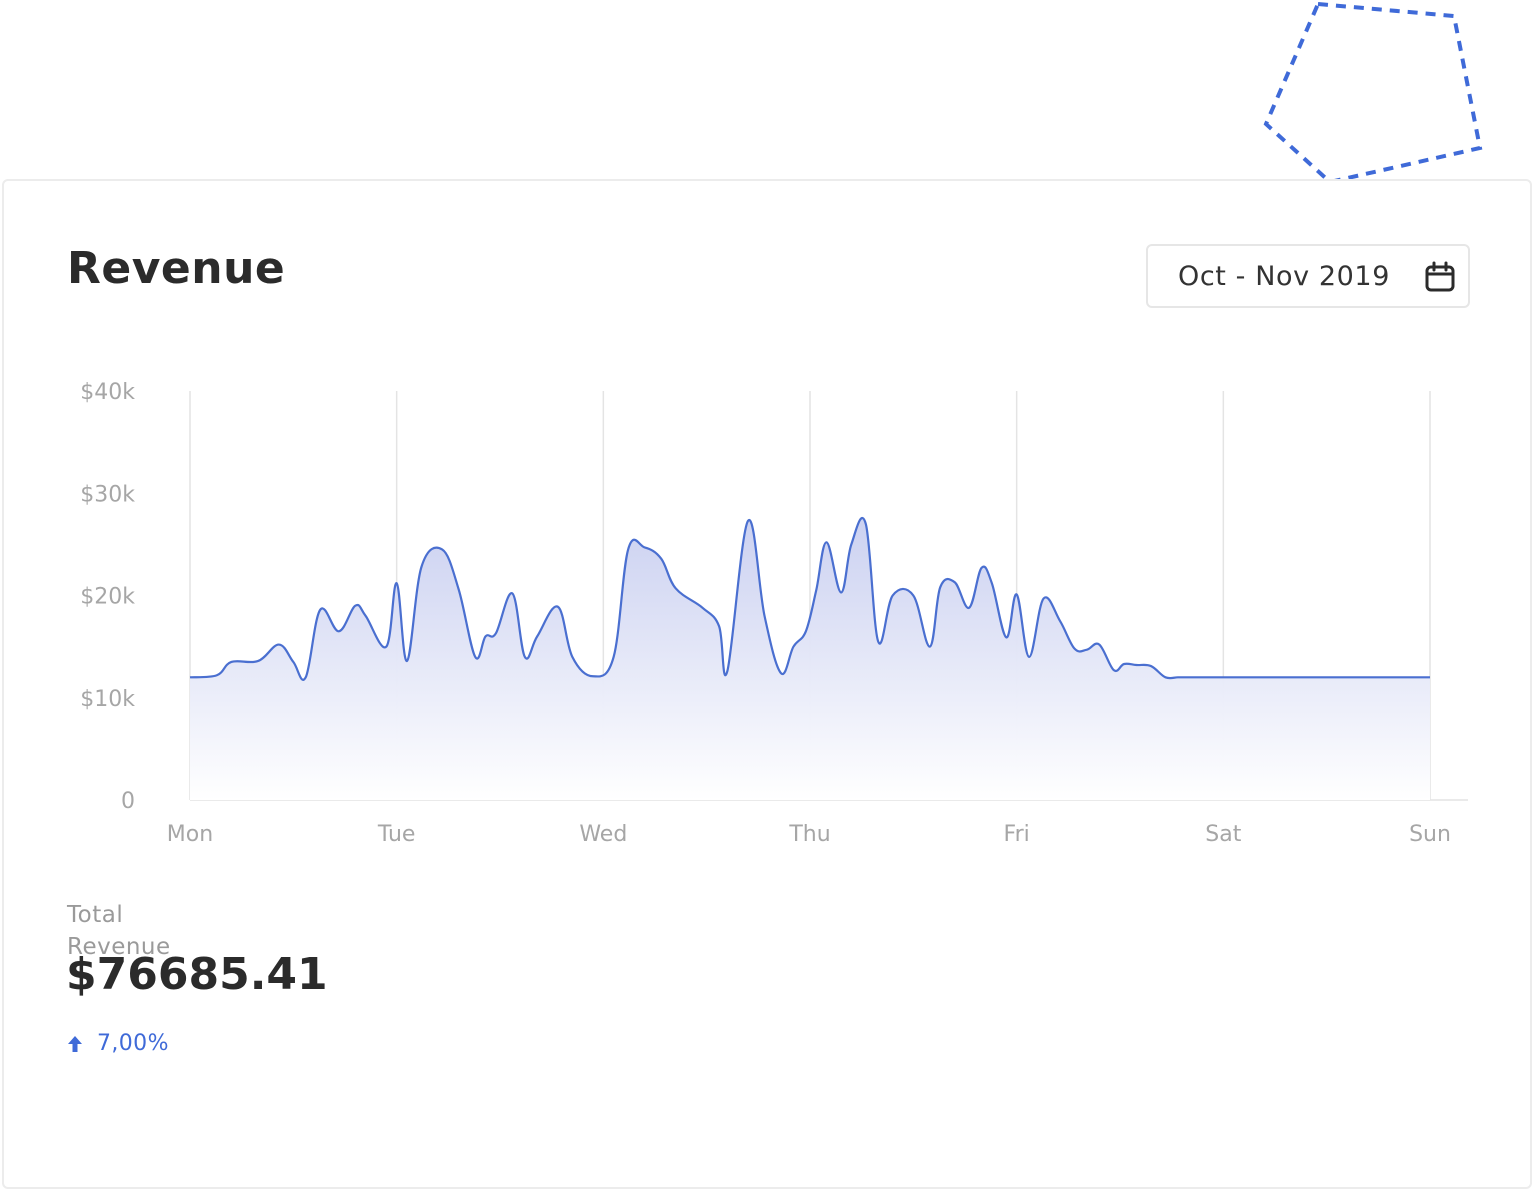 The image size is (1536, 1195). What do you see at coordinates (1440, 276) in the screenshot?
I see `calendar-icon` at bounding box center [1440, 276].